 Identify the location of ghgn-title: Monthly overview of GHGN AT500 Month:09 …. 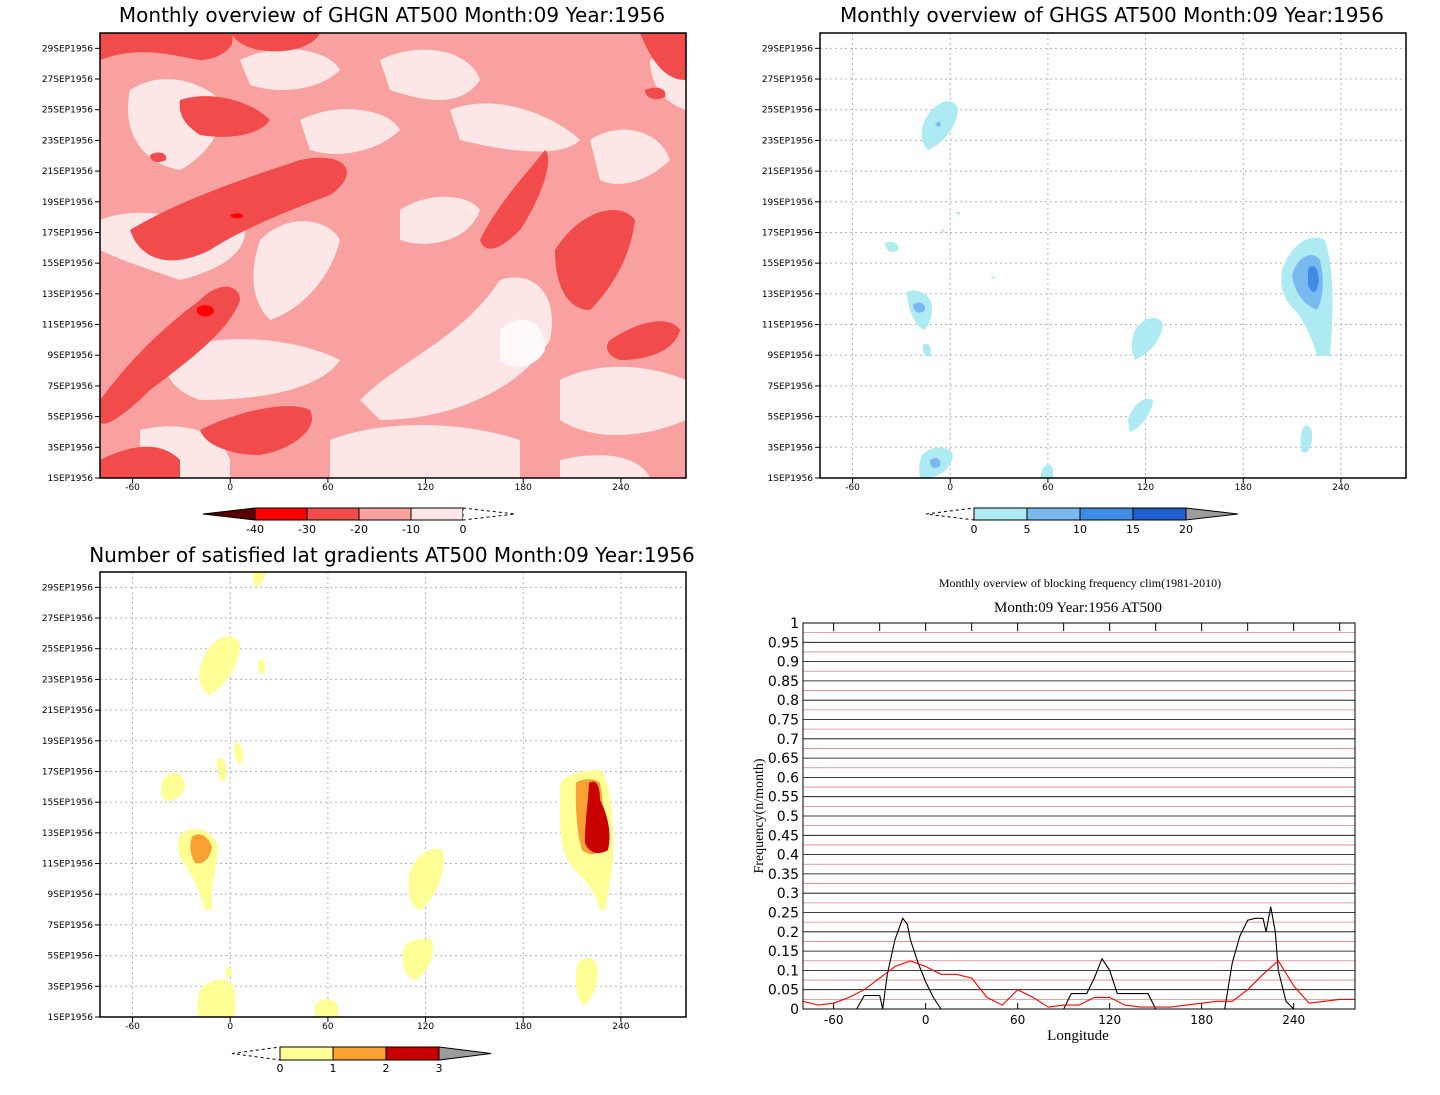
(392, 15).